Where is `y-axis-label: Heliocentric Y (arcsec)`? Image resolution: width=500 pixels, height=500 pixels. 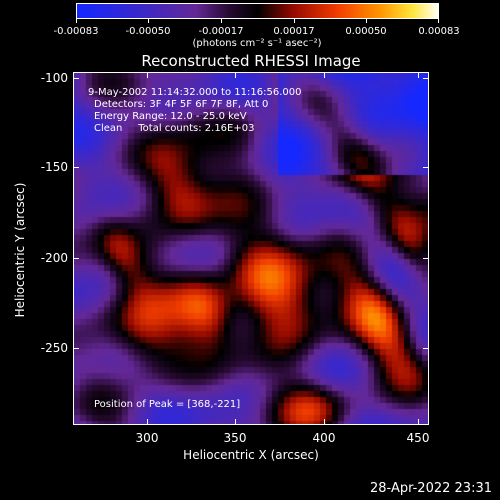 y-axis-label: Heliocentric Y (arcsec) is located at coordinates (20, 250).